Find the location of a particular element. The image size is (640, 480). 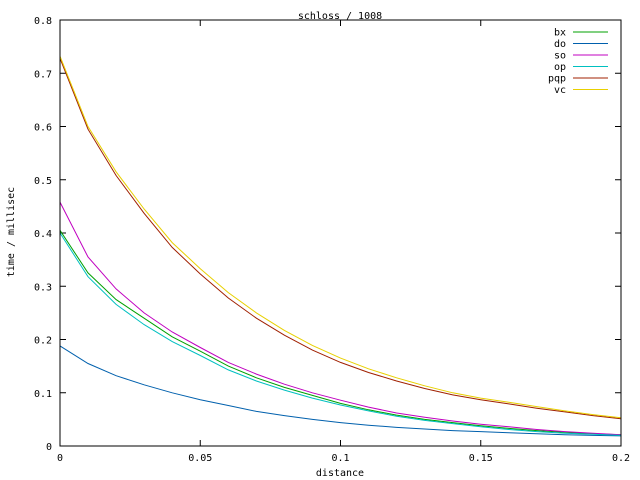

y-tick-label: 0.1 is located at coordinates (43, 394).